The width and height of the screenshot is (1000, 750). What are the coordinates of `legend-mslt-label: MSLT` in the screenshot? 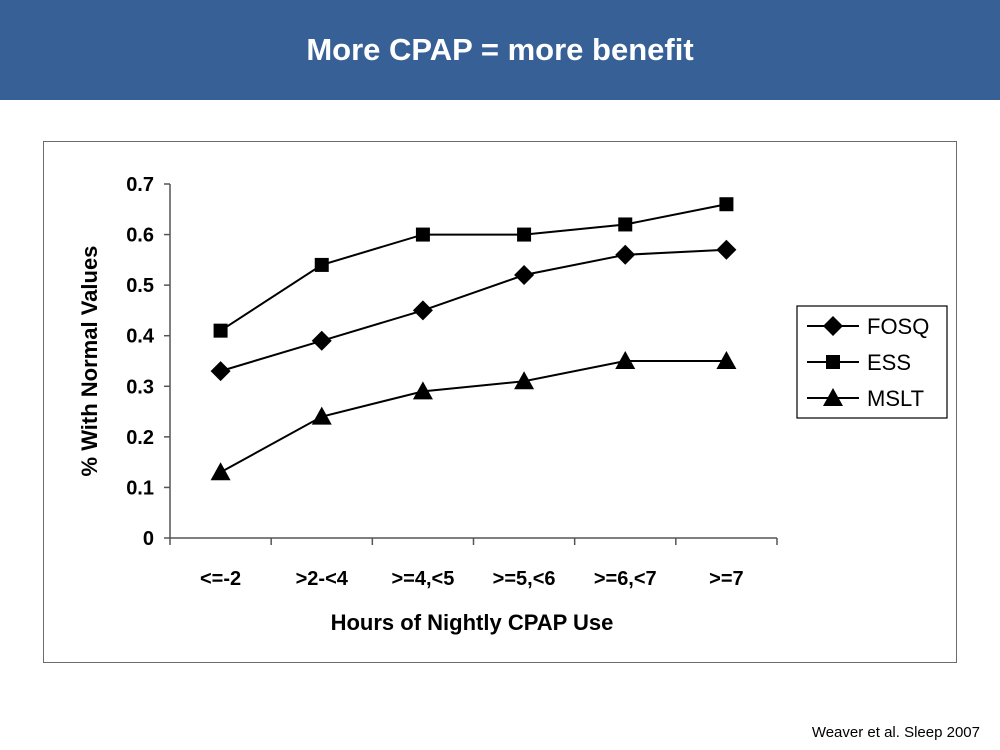 It's located at (895, 398).